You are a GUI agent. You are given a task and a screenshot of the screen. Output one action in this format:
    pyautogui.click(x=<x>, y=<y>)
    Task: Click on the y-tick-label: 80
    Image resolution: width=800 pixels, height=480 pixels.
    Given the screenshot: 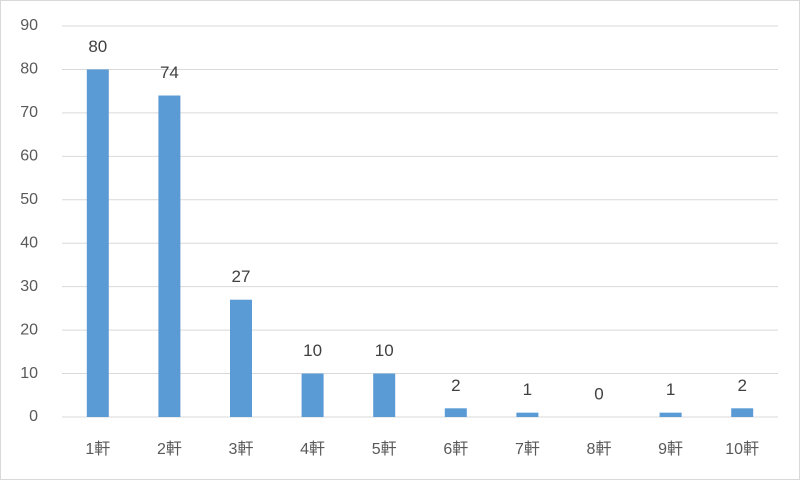 What is the action you would take?
    pyautogui.click(x=29, y=69)
    